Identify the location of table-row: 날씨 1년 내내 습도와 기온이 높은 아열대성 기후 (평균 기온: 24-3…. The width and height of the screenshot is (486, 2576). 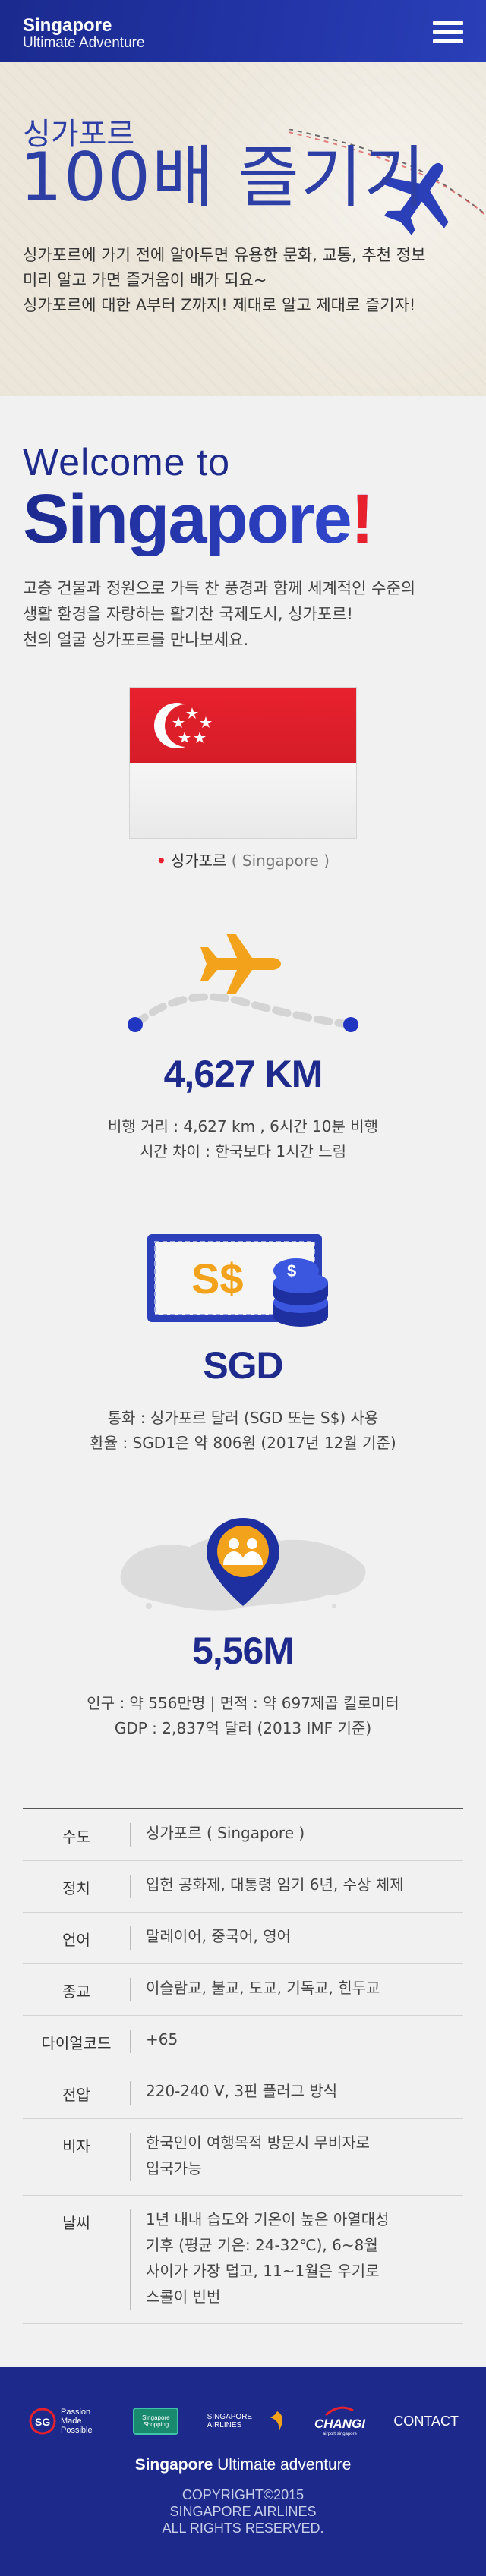
(243, 2260).